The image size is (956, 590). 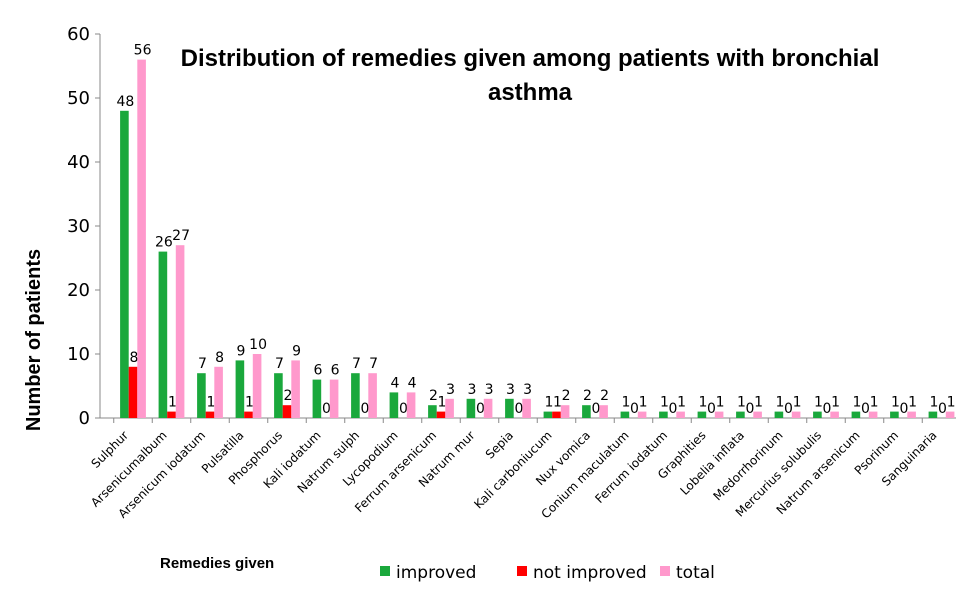 What do you see at coordinates (78, 98) in the screenshot?
I see `y-tick-label: 50` at bounding box center [78, 98].